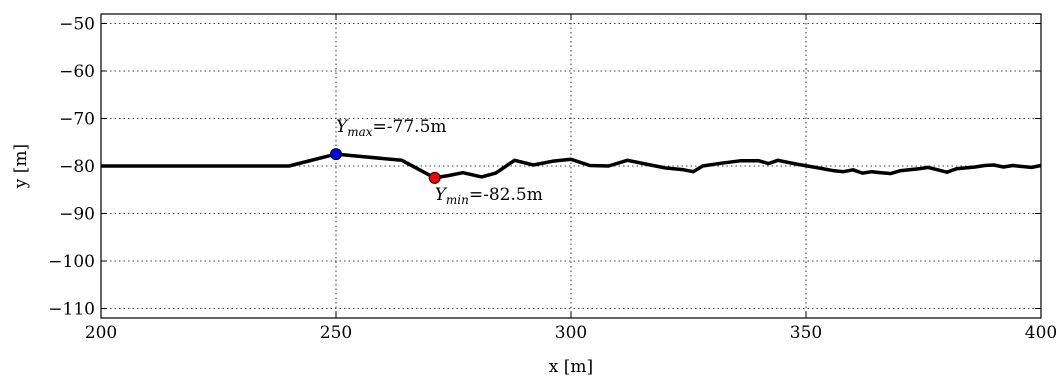 The height and width of the screenshot is (380, 1060). I want to click on series-layer, so click(571, 166).